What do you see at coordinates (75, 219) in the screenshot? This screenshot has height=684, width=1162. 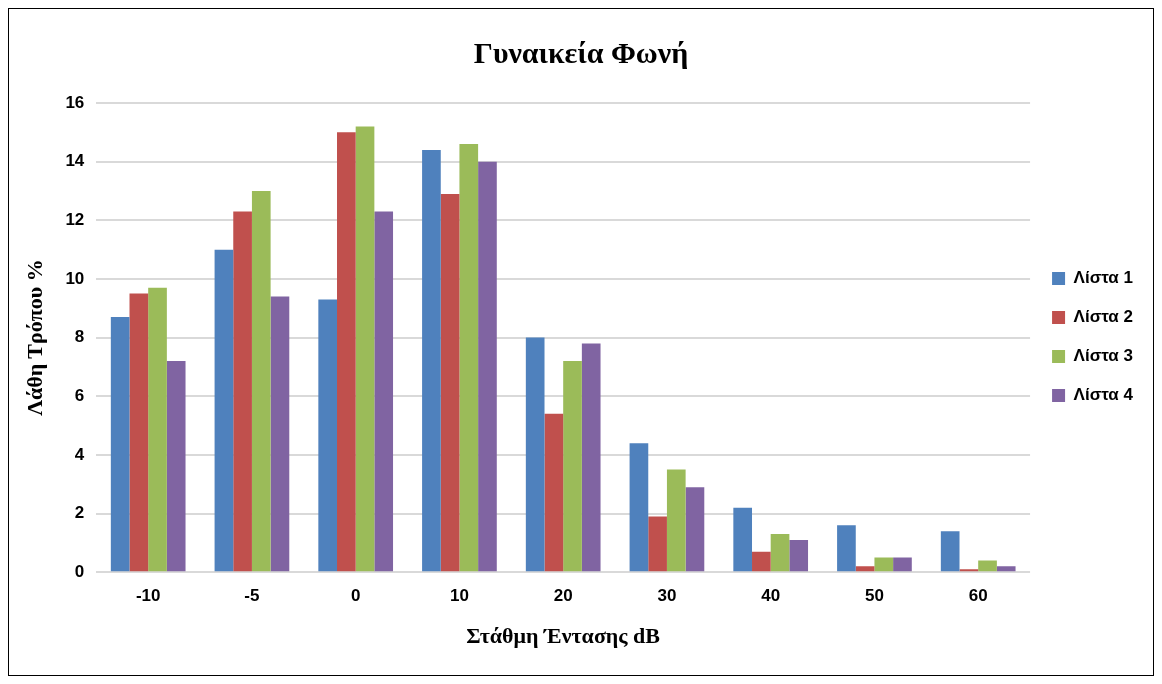 I see `y-tick-label: 12` at bounding box center [75, 219].